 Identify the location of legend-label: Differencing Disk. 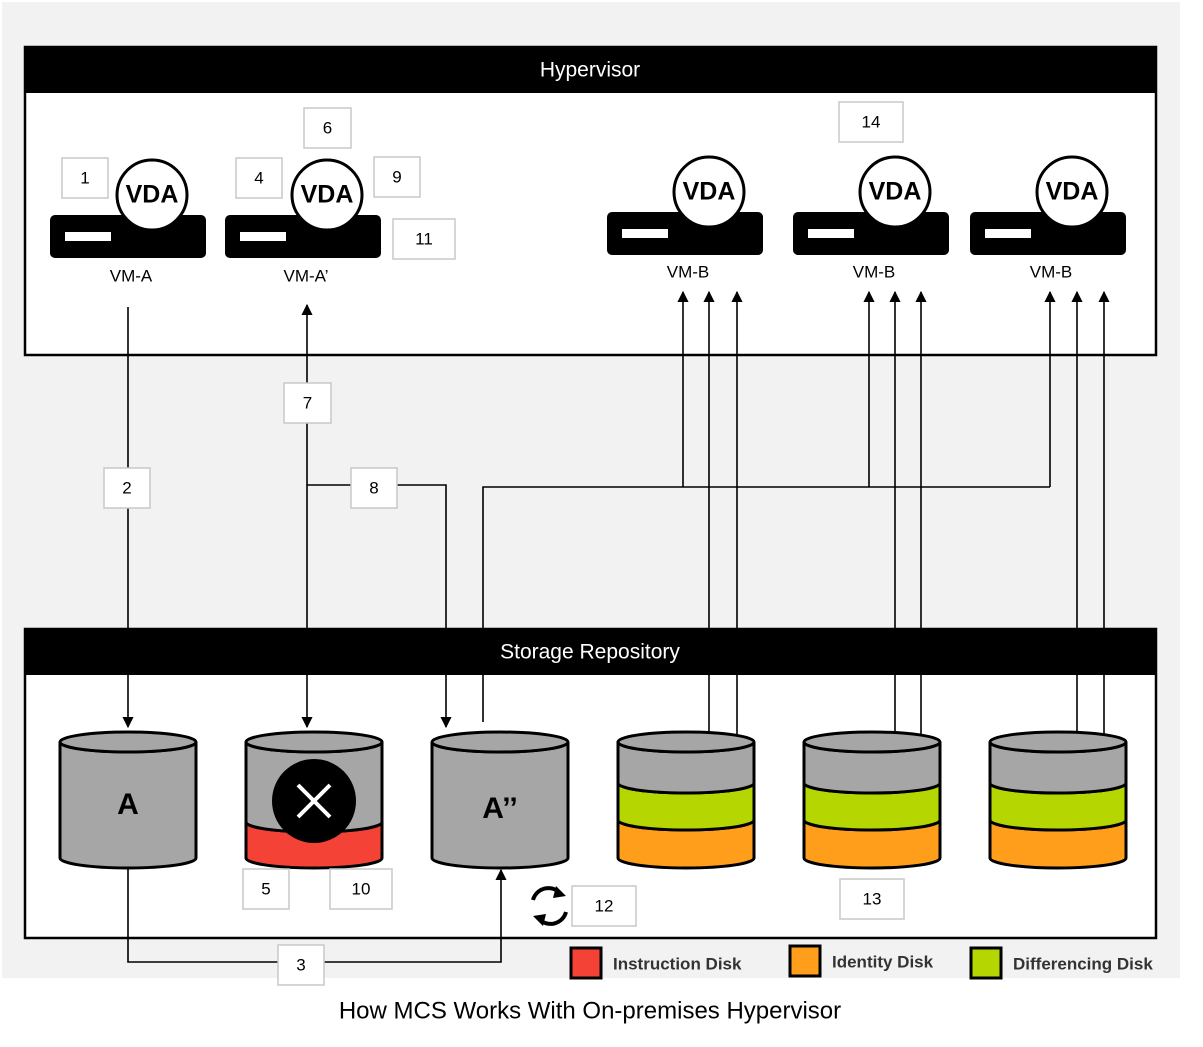
(1083, 963).